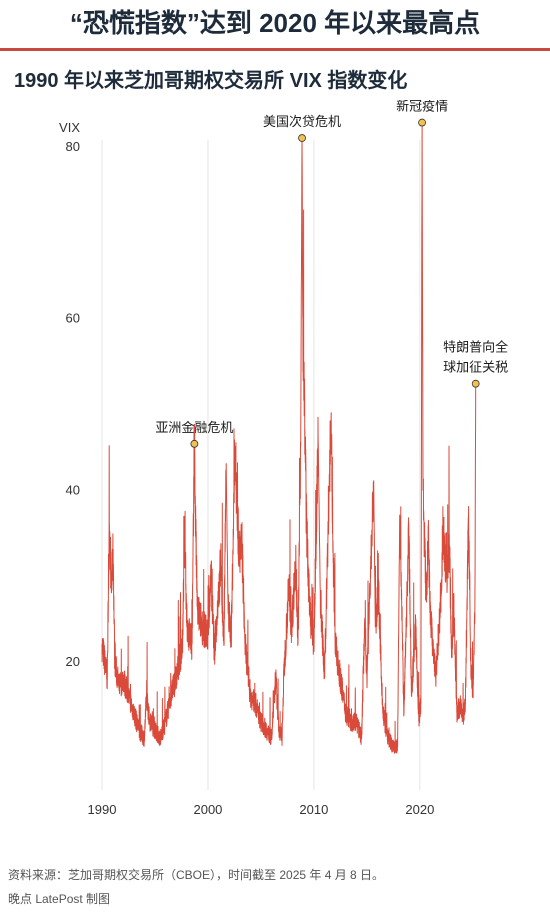 The width and height of the screenshot is (550, 915). Describe the element at coordinates (275, 23) in the screenshot. I see `headline: “恐慌指数”达到 2020 年以来最高点` at that location.